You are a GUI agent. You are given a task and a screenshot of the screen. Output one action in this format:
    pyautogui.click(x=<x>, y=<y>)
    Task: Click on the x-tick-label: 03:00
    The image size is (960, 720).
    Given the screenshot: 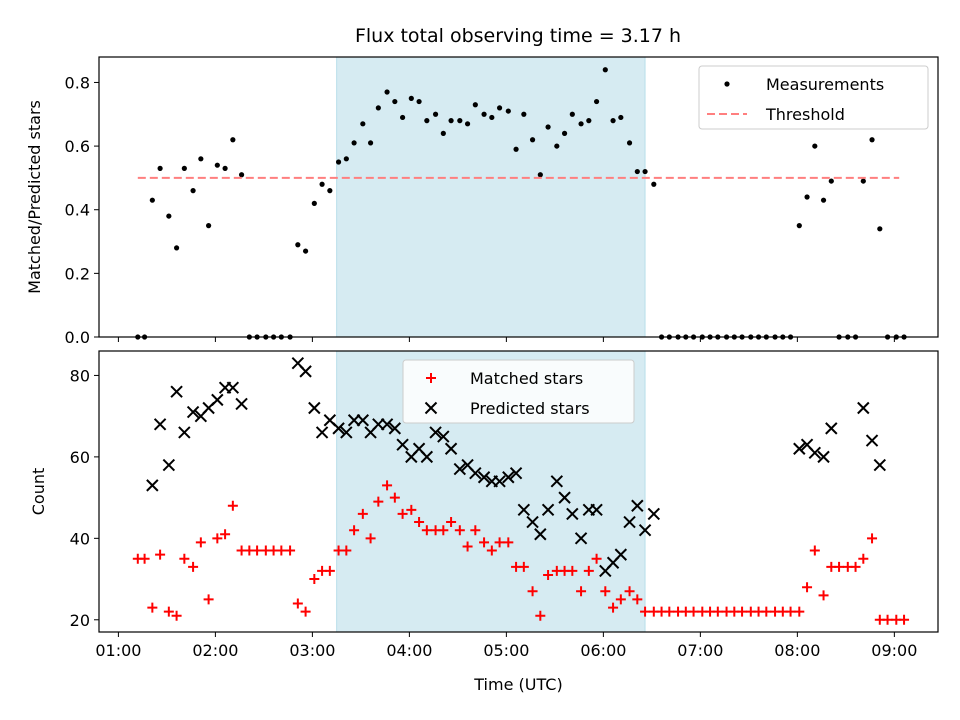 What is the action you would take?
    pyautogui.click(x=312, y=650)
    